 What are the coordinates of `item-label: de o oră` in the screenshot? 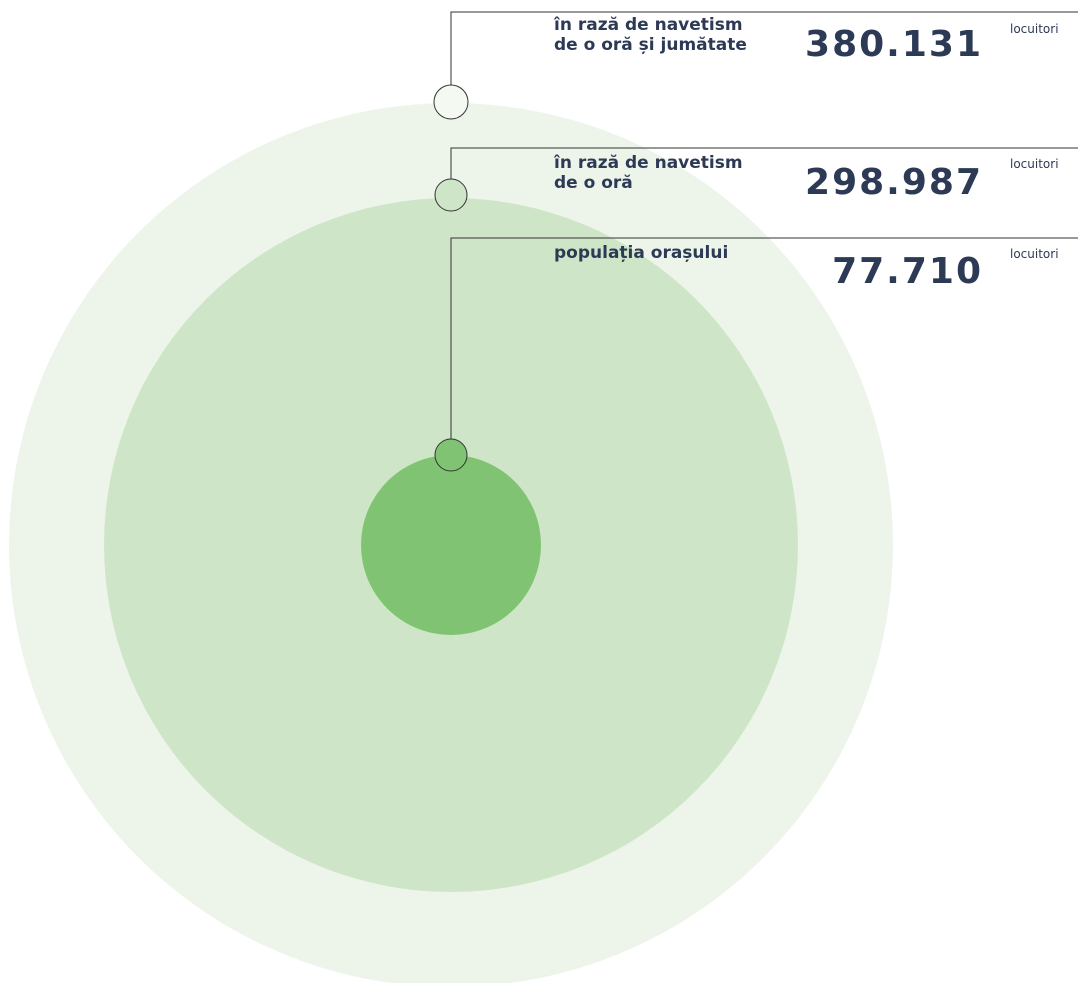 It's located at (593, 183).